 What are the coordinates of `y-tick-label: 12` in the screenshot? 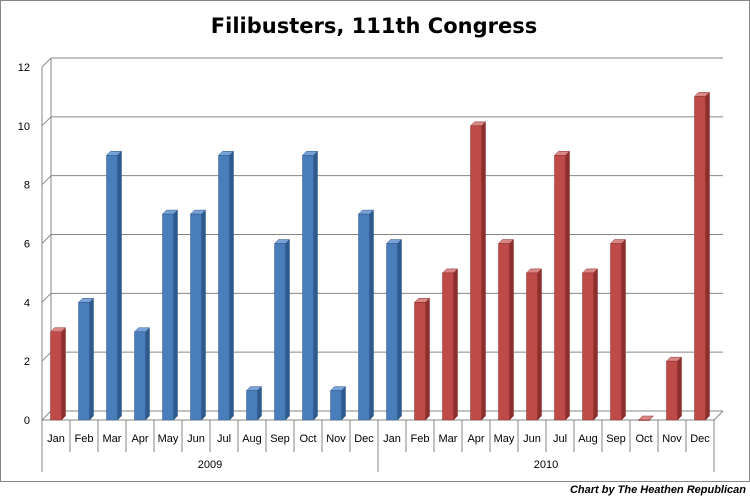 It's located at (24, 68).